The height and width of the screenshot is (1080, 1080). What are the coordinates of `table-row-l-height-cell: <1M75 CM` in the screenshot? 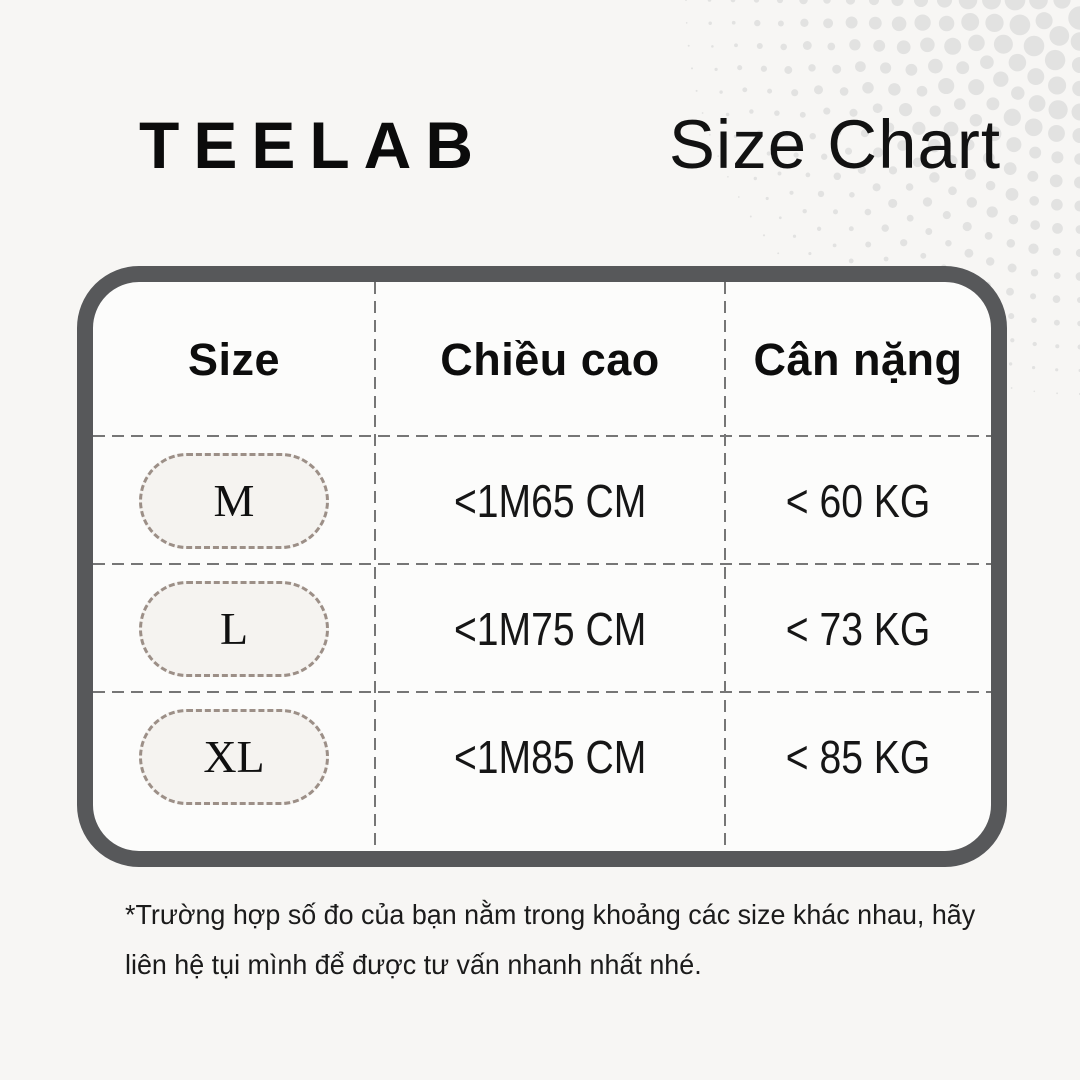 It's located at (550, 629).